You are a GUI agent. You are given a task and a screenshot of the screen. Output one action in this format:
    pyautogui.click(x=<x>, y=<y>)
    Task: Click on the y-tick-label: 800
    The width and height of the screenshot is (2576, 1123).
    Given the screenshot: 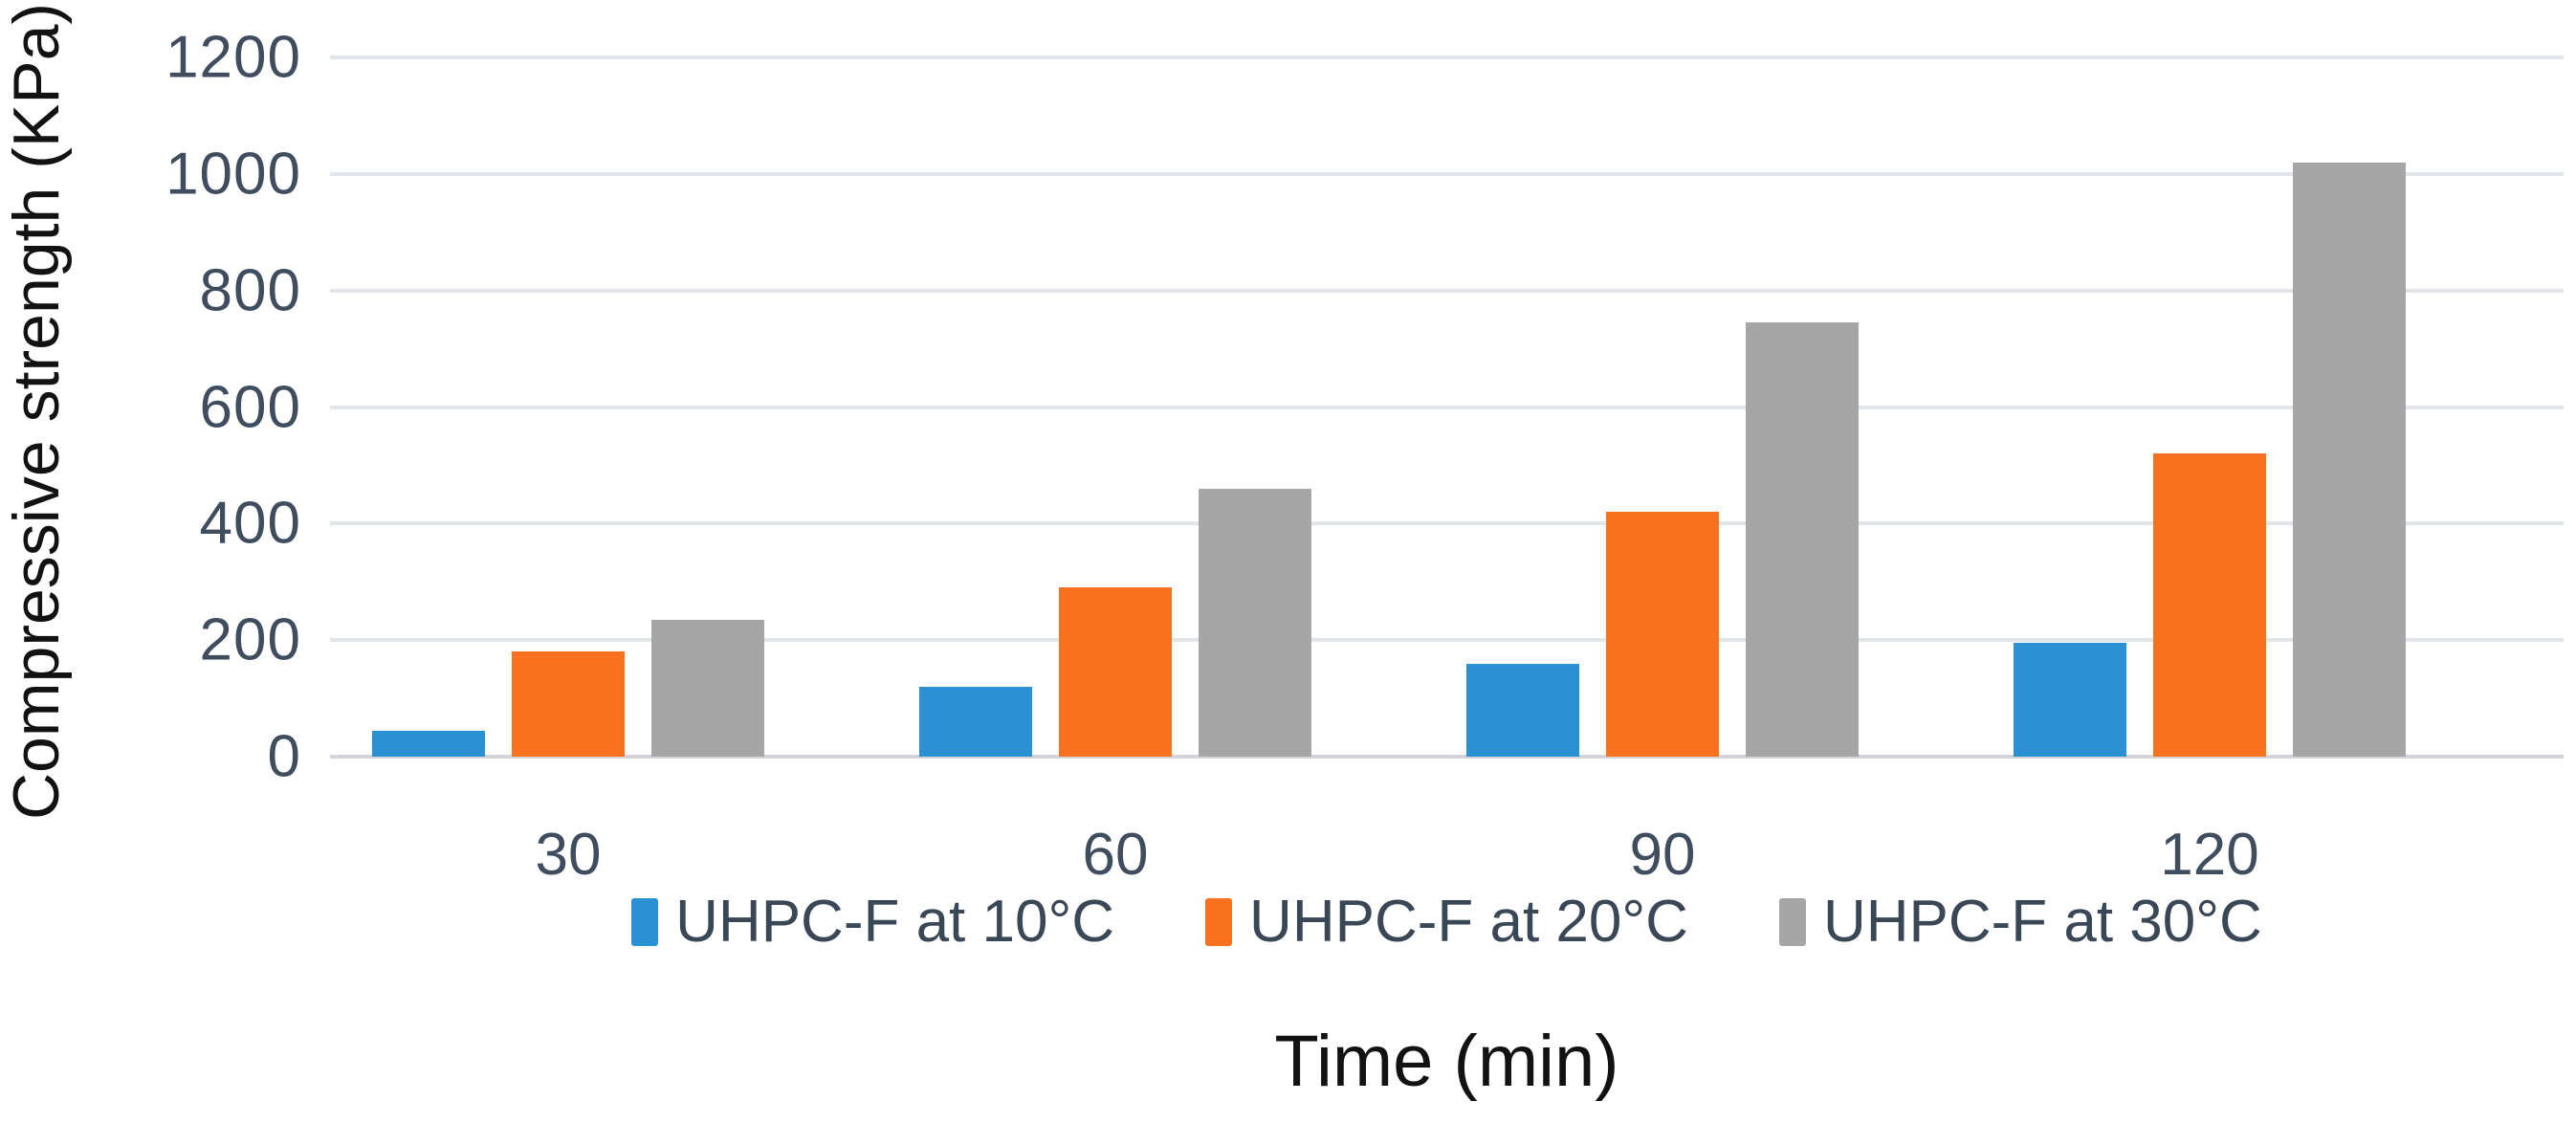 What is the action you would take?
    pyautogui.click(x=250, y=290)
    